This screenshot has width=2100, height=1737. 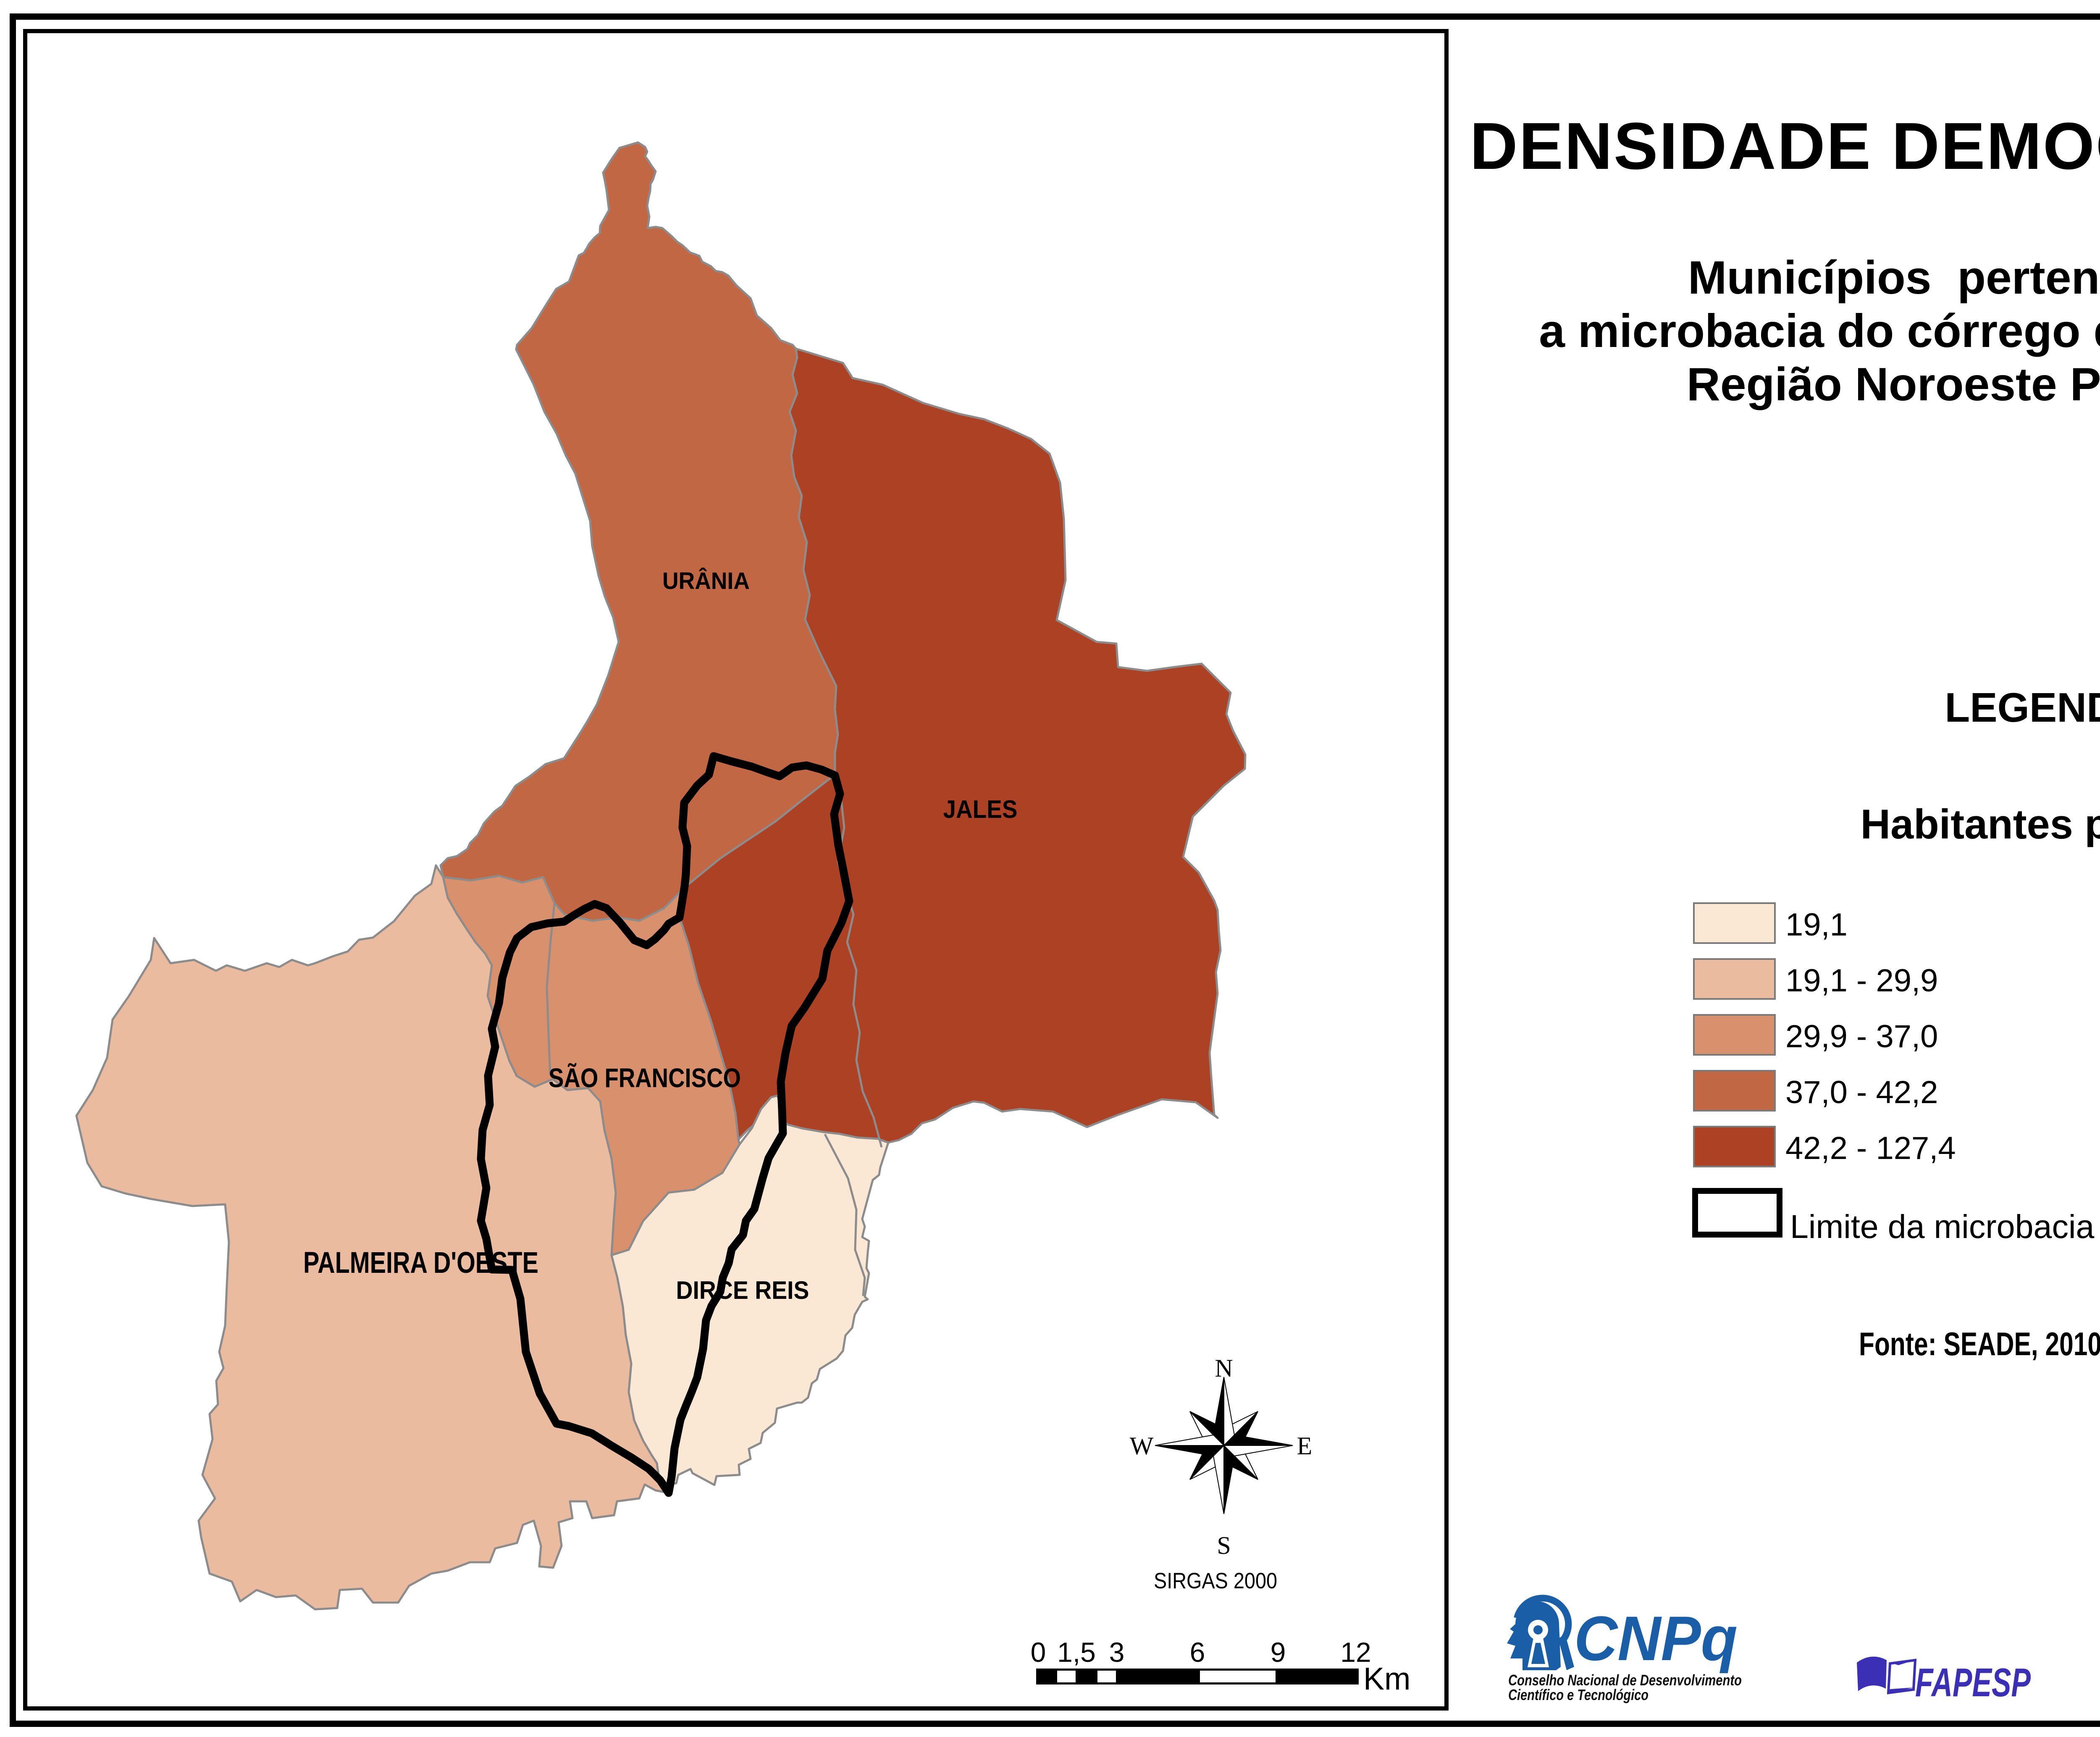 What do you see at coordinates (1076, 1652) in the screenshot?
I see `svg-text: 1,5` at bounding box center [1076, 1652].